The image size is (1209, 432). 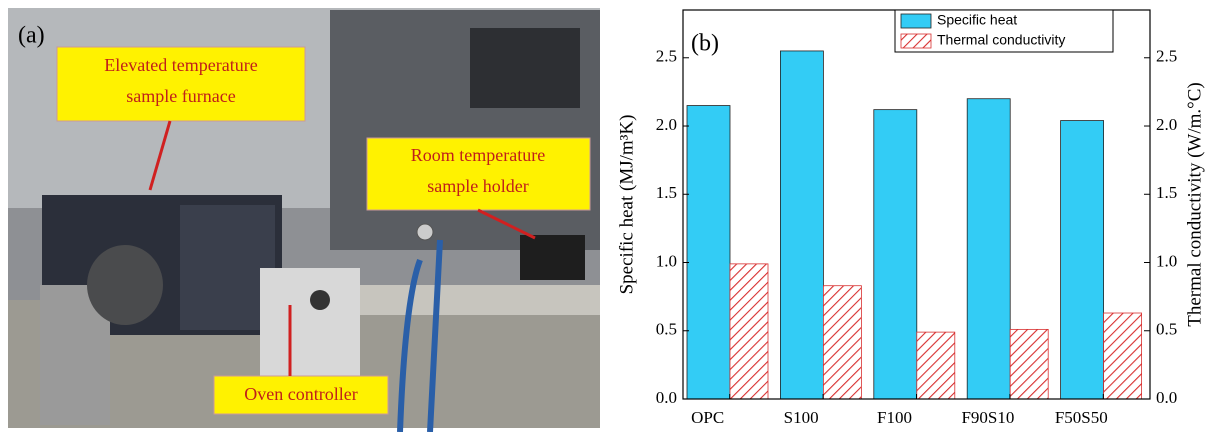 I want to click on panel-label: (a), so click(x=31, y=36).